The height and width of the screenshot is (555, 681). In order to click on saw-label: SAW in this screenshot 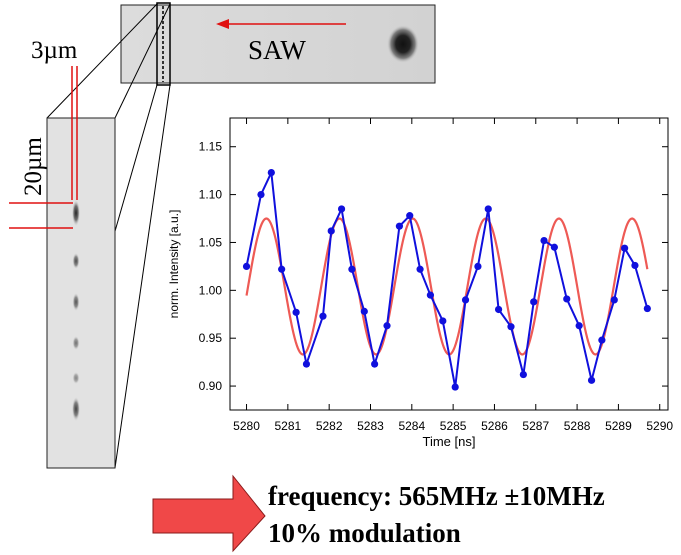, I will do `click(277, 50)`.